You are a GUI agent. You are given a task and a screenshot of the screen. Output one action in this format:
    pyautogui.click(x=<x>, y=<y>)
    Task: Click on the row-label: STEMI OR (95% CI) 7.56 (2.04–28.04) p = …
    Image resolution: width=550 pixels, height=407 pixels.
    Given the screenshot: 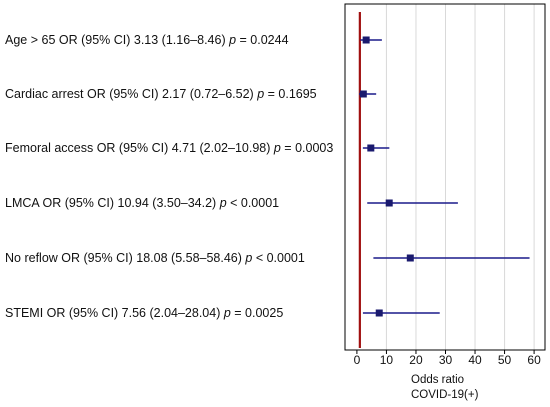 What is the action you would take?
    pyautogui.click(x=144, y=313)
    